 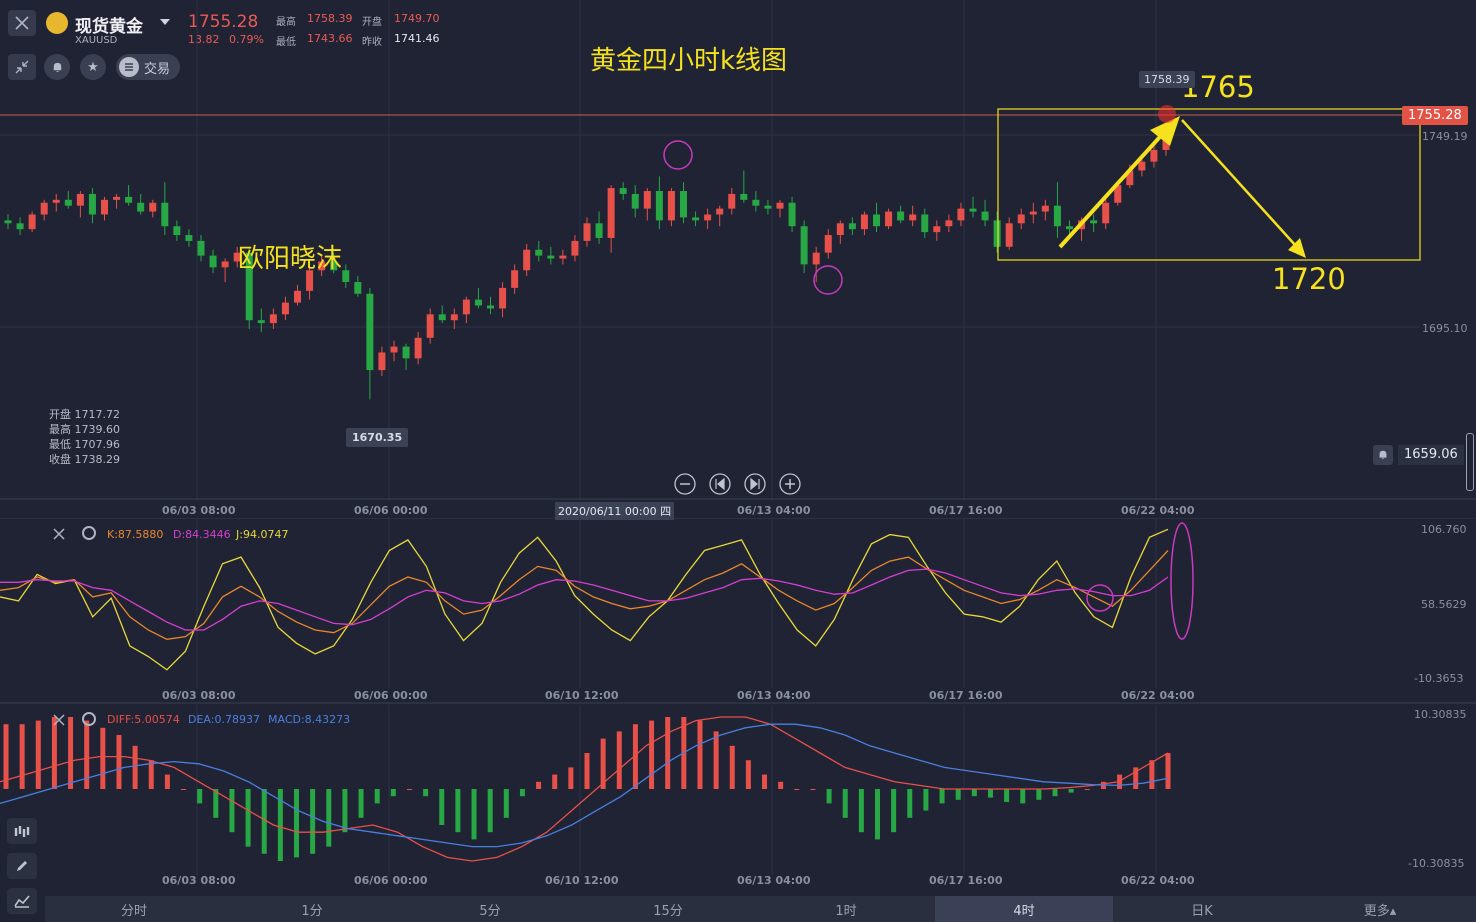 What do you see at coordinates (1435, 115) in the screenshot?
I see `current-price-tag: 1755.28` at bounding box center [1435, 115].